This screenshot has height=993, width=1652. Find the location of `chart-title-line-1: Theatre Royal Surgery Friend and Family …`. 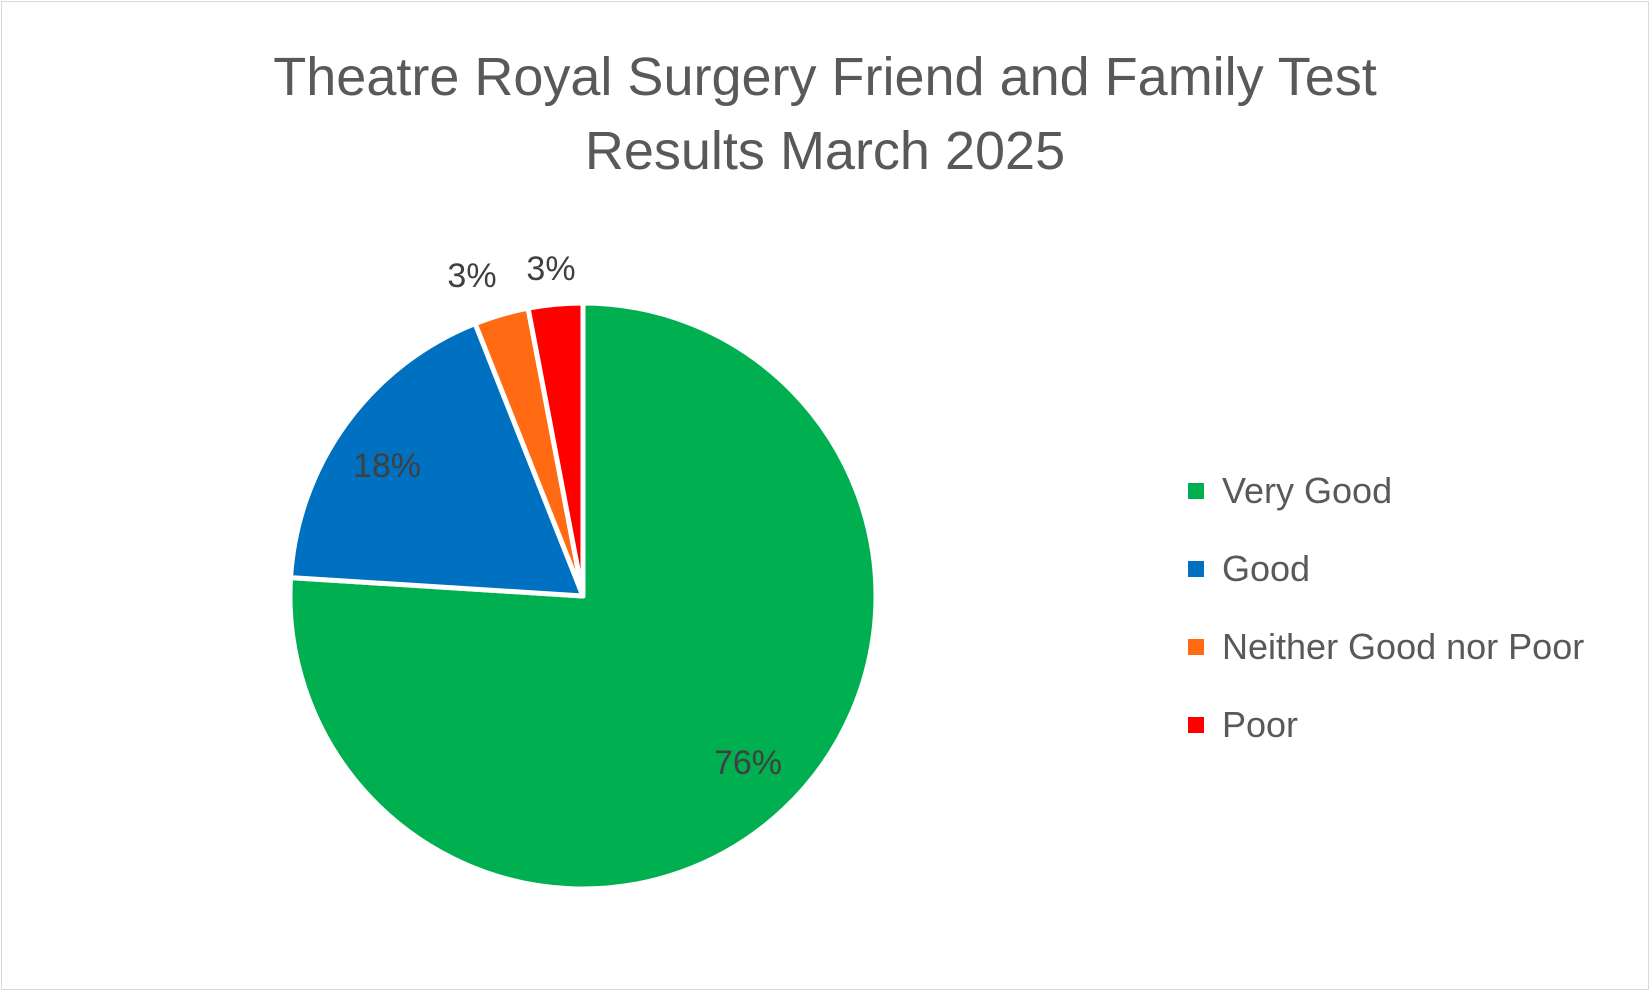

chart-title-line-1: Theatre Royal Surgery Friend and Family … is located at coordinates (825, 77).